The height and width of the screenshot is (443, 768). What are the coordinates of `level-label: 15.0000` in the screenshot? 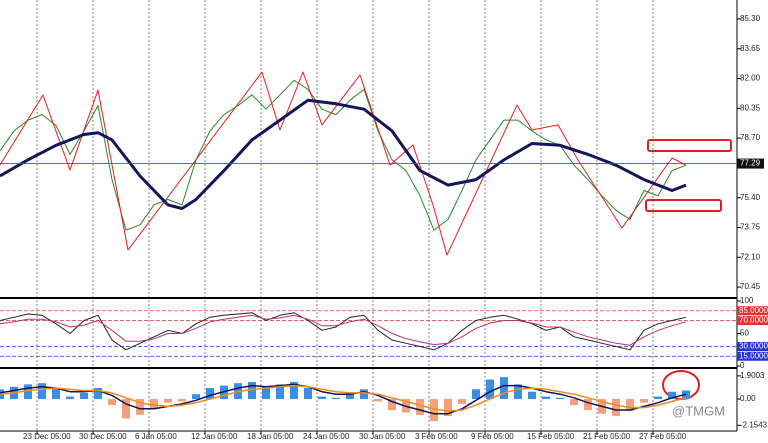 It's located at (753, 355).